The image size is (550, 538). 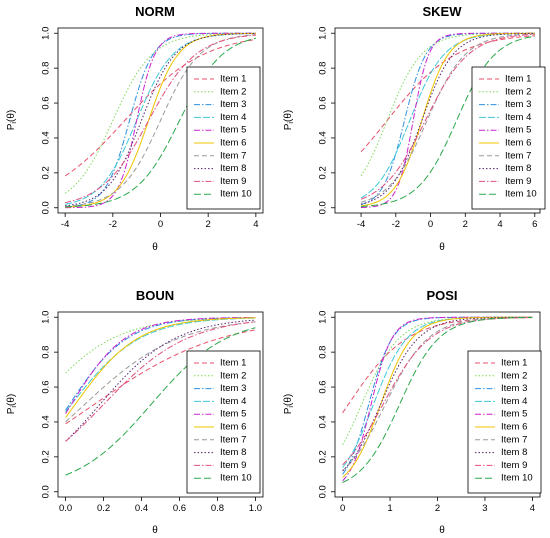 I want to click on panel-title: BOUN, so click(x=155, y=295).